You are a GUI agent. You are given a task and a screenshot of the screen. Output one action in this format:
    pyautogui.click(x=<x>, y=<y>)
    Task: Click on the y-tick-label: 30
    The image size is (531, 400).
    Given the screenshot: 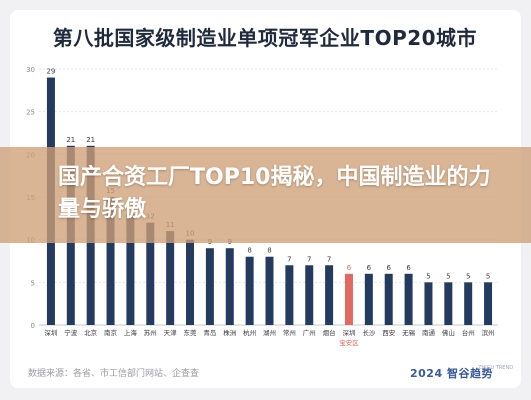 What is the action you would take?
    pyautogui.click(x=30, y=70)
    